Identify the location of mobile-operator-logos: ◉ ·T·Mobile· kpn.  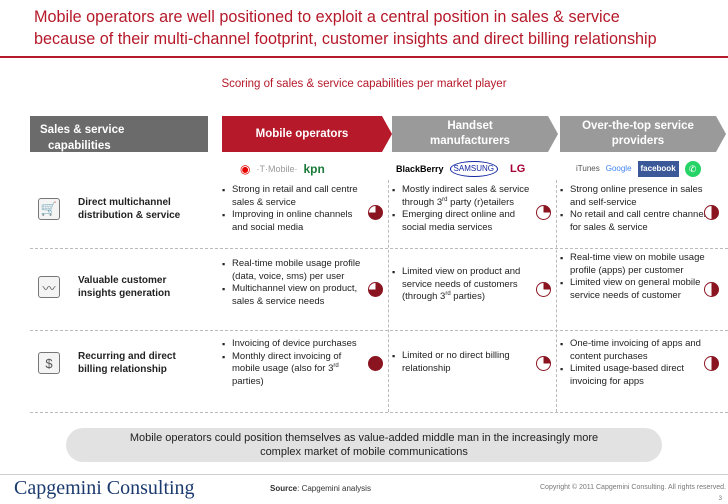
(310, 169).